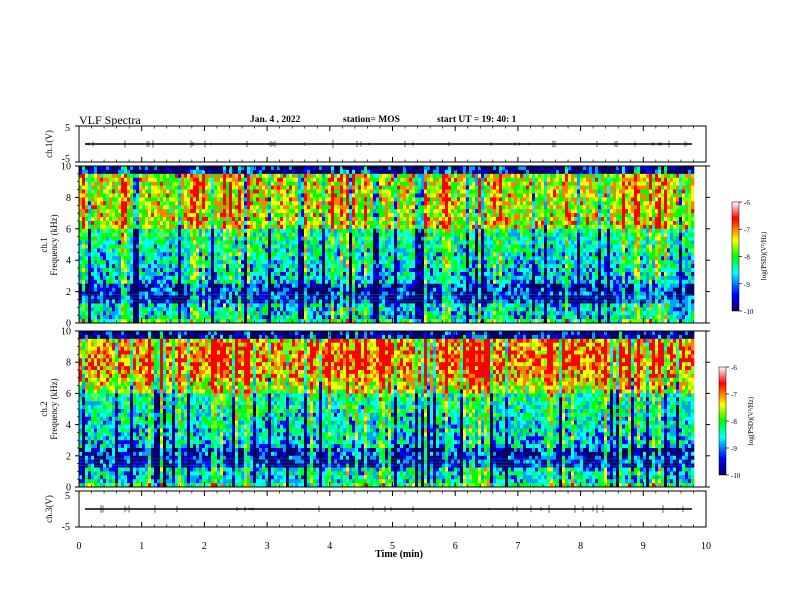  I want to click on x-axis-title: Time (min), so click(399, 554).